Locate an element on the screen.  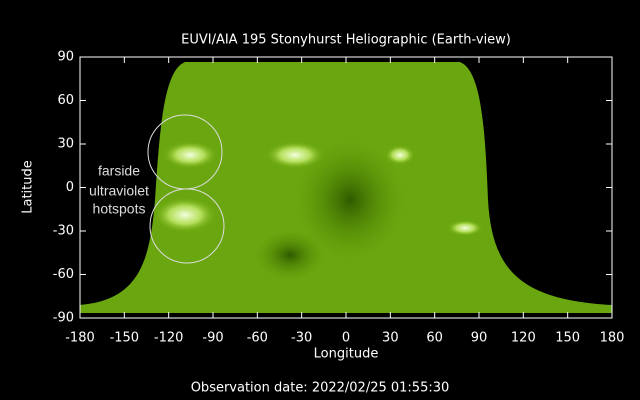
x-tick-label: 150 is located at coordinates (567, 338).